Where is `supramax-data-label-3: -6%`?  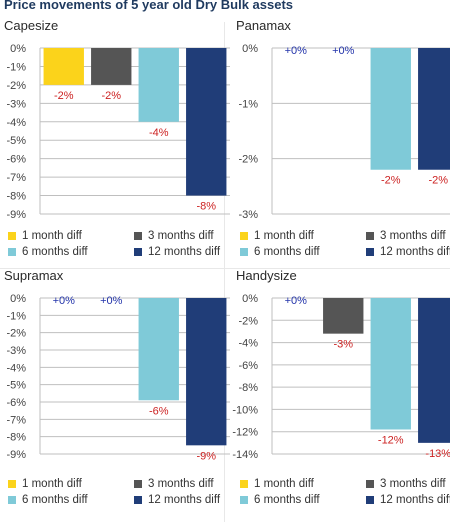 supramax-data-label-3: -6% is located at coordinates (159, 411).